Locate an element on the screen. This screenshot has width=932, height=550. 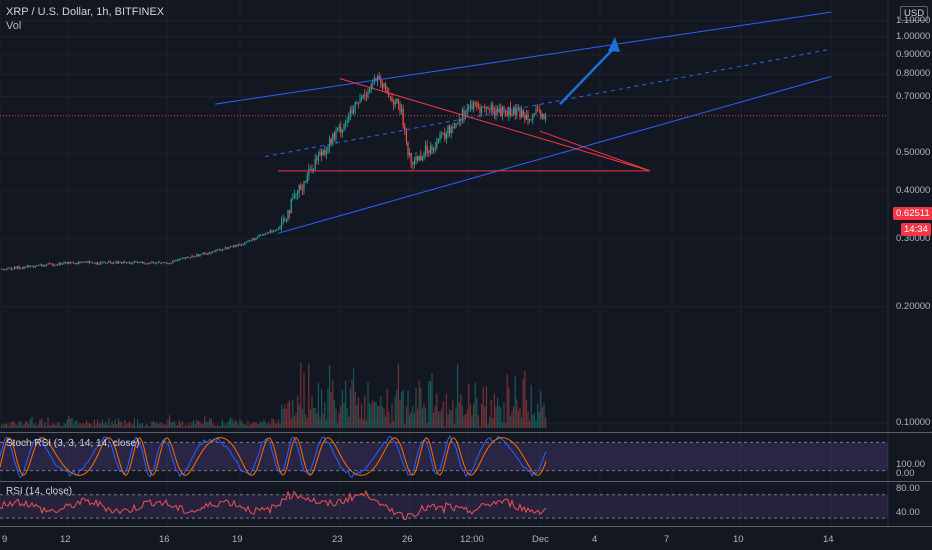
stoch-rsi-label: Stoch RSI (3, 3, 14, 14, close) is located at coordinates (73, 443).